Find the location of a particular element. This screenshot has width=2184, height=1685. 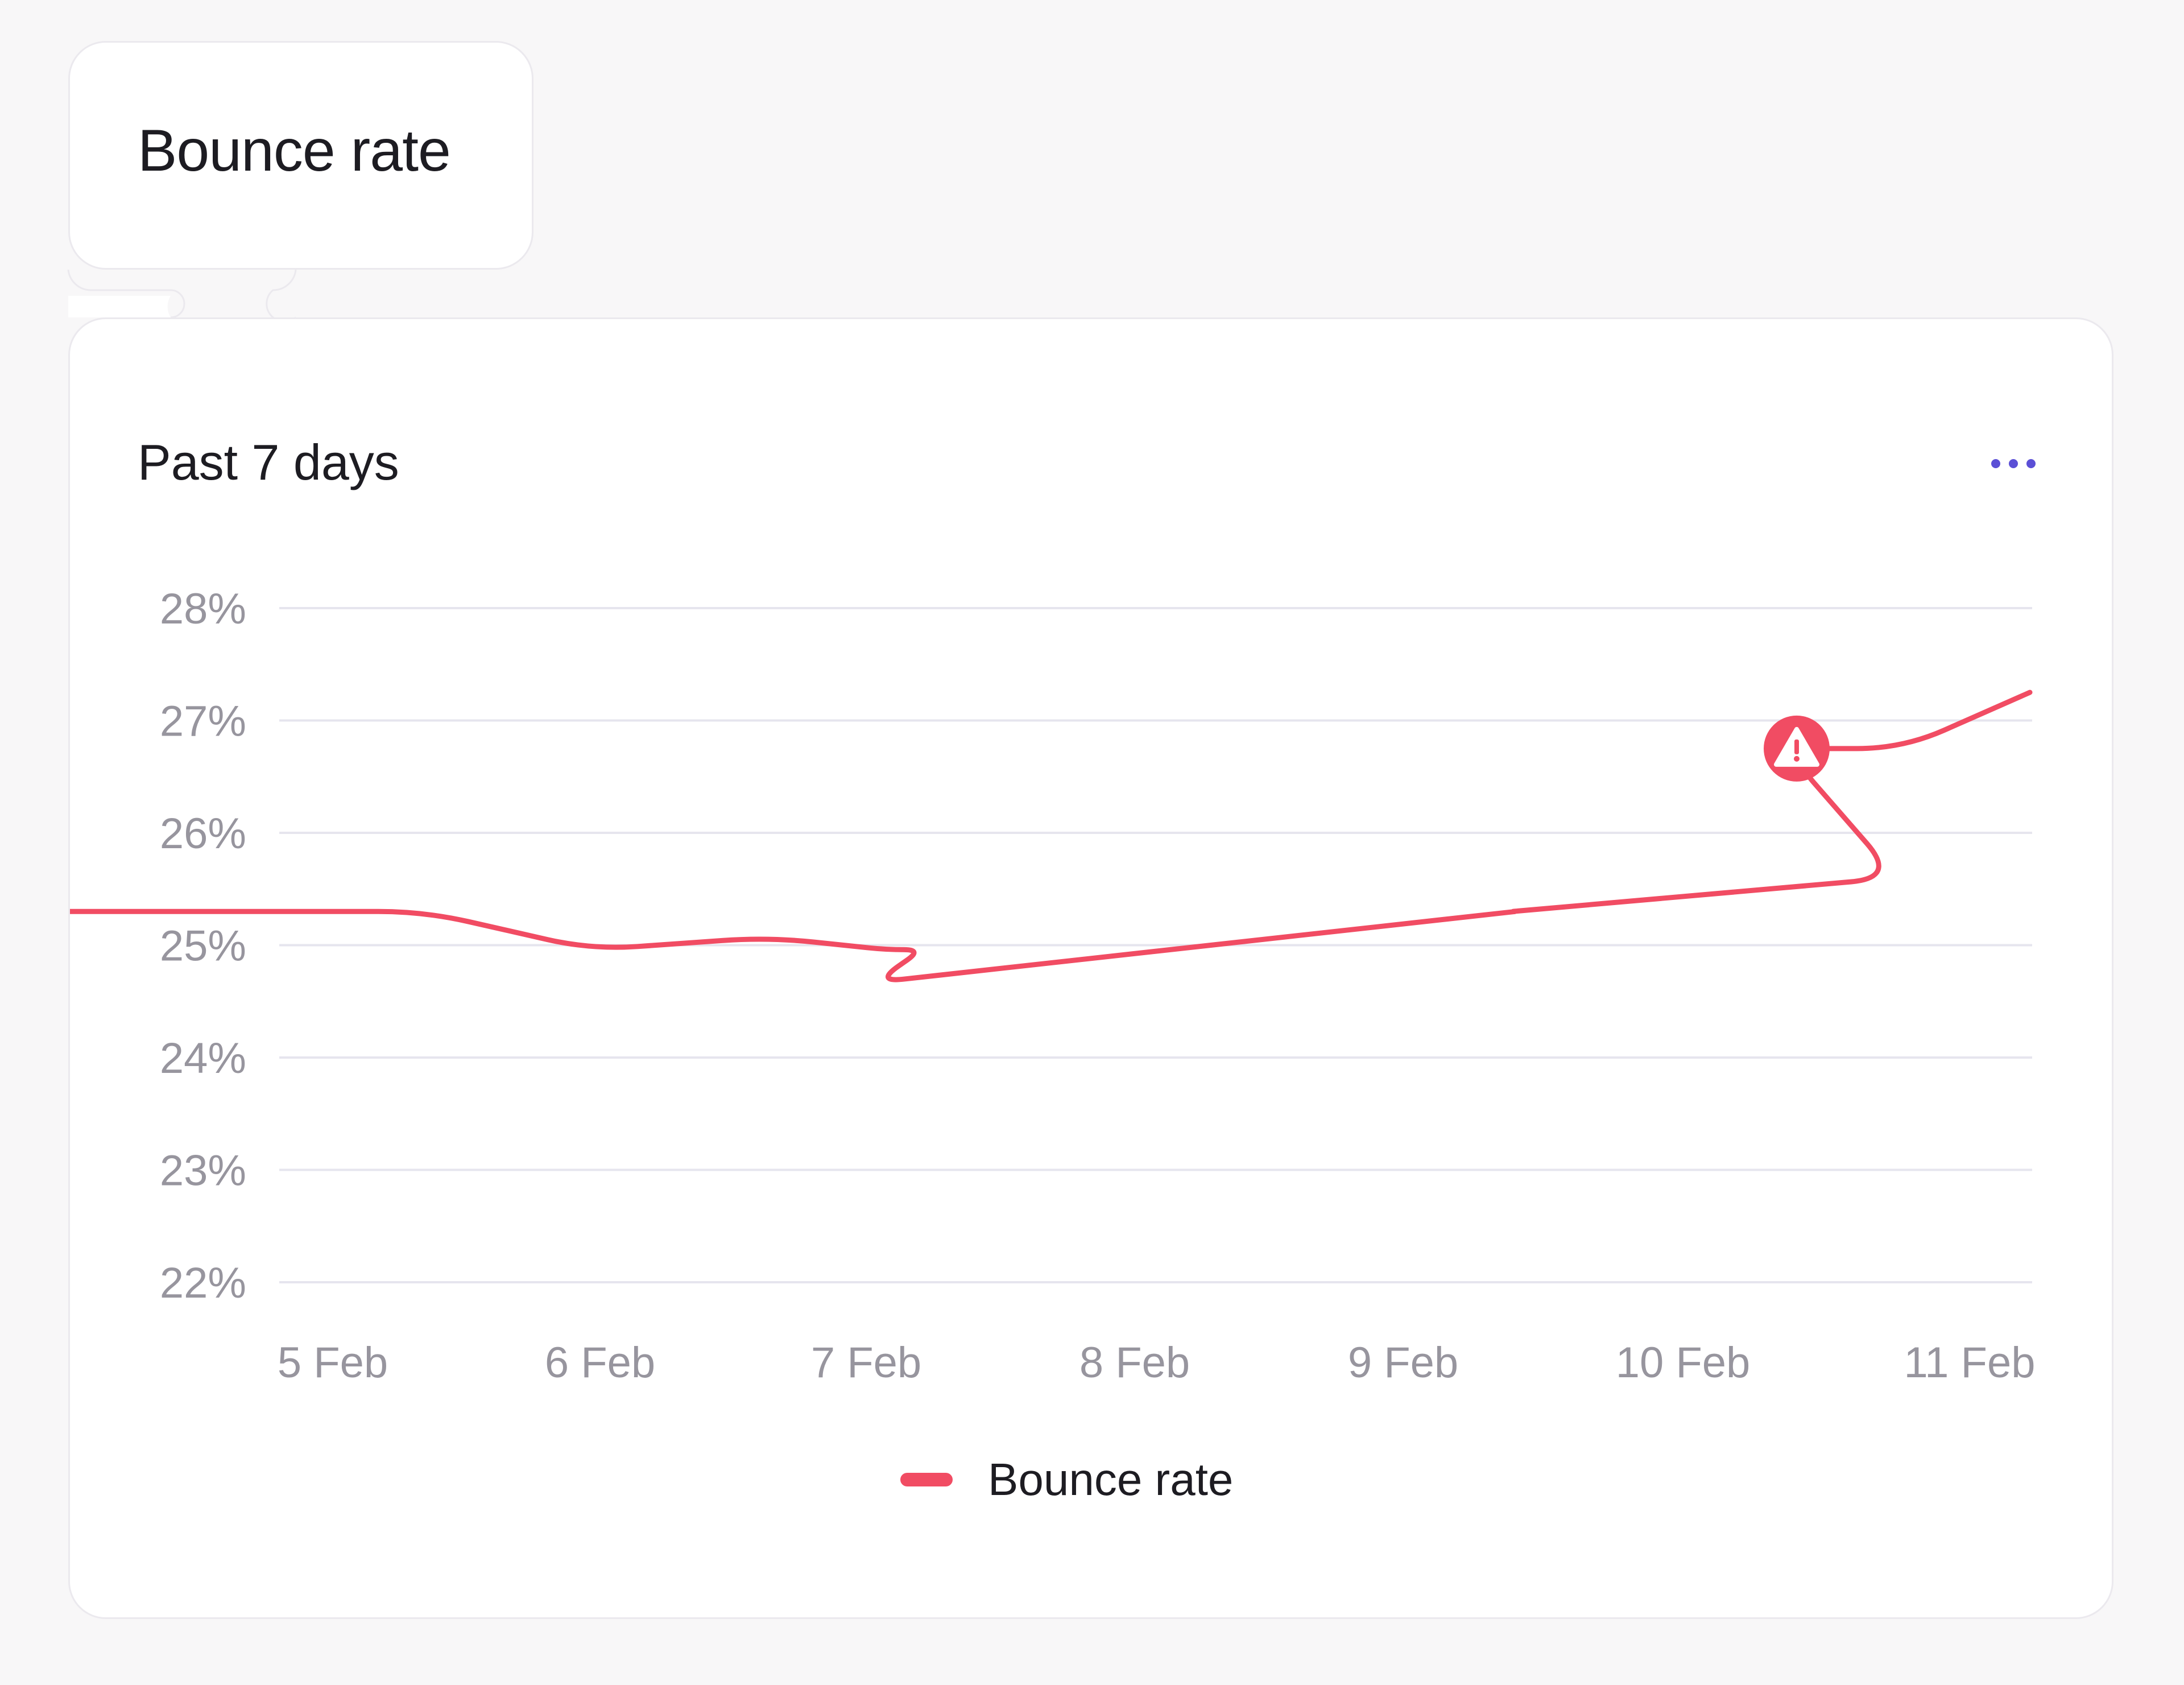

x-tick-label: 6 Feb is located at coordinates (600, 1363).